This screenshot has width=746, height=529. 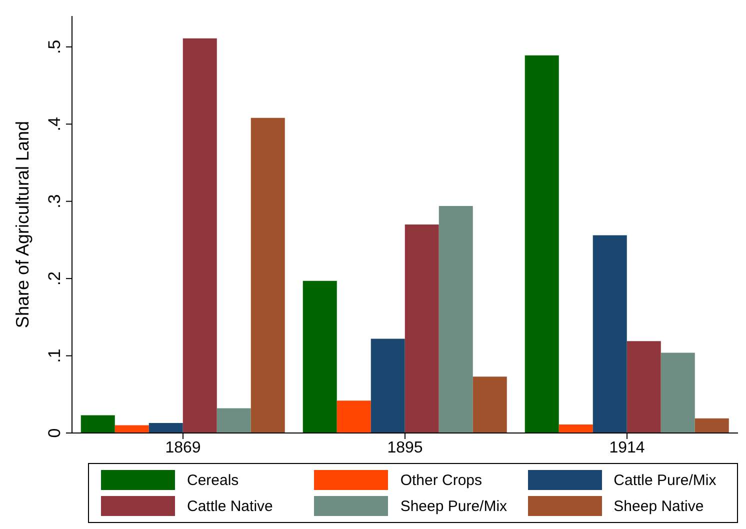 I want to click on legend-label: Cereals, so click(x=213, y=480).